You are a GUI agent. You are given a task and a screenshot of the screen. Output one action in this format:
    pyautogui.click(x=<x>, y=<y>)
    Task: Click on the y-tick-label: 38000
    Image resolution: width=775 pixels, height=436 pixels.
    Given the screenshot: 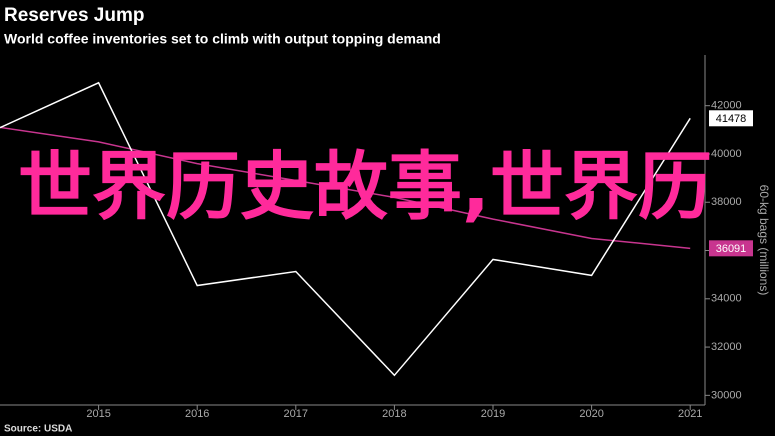 What is the action you would take?
    pyautogui.click(x=726, y=202)
    